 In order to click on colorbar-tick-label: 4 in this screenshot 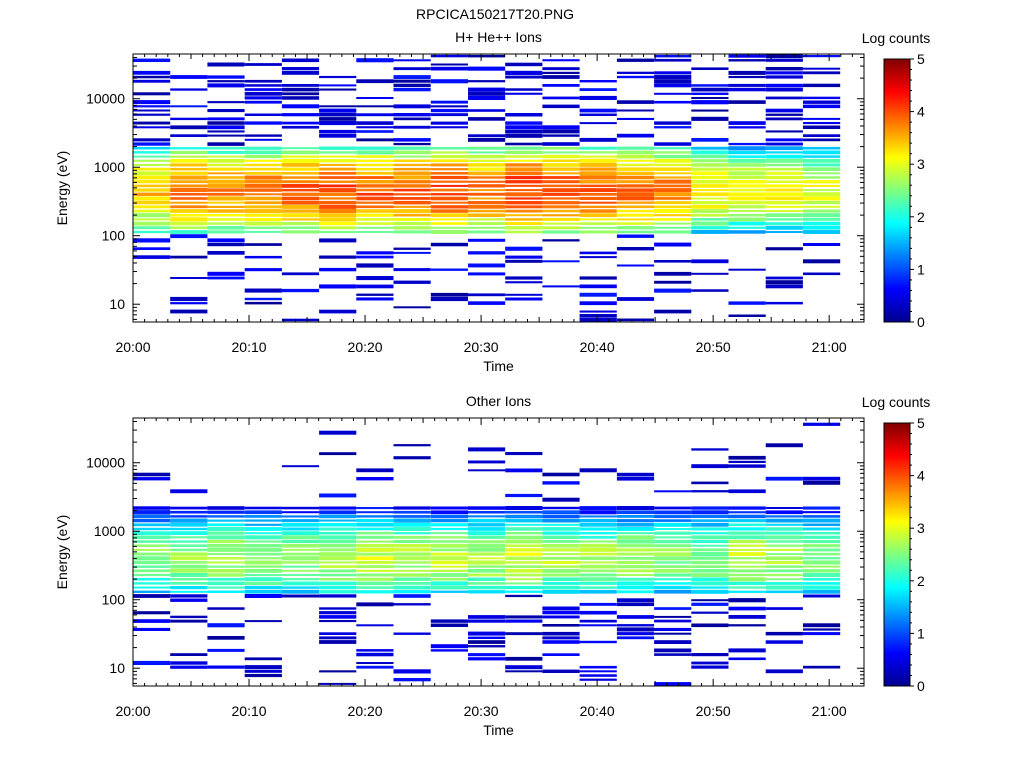, I will do `click(921, 476)`.